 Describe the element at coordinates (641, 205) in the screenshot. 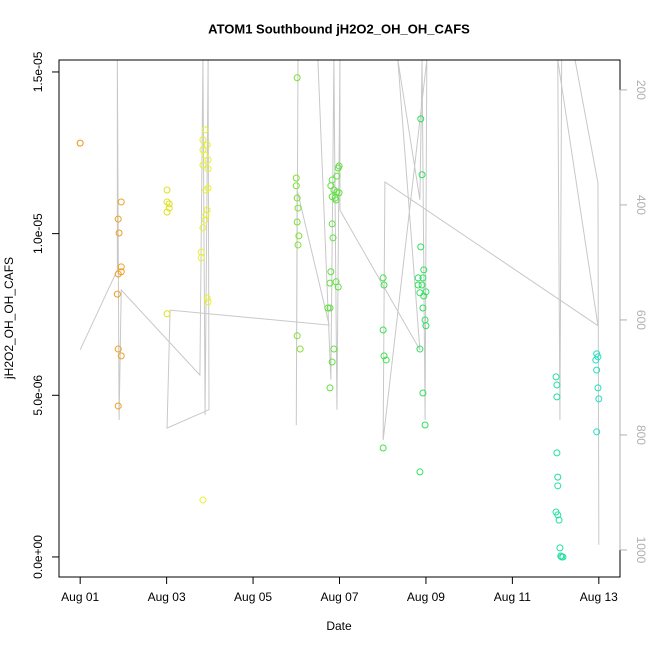

I see `y2-tick-label: 400` at that location.